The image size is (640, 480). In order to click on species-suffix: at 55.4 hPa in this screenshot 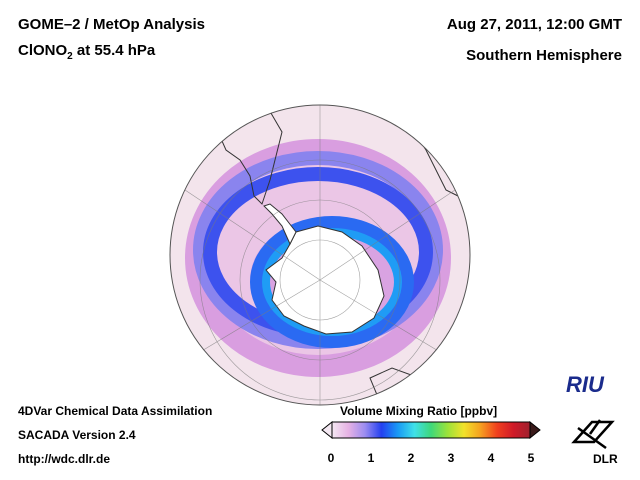, I will do `click(114, 50)`.